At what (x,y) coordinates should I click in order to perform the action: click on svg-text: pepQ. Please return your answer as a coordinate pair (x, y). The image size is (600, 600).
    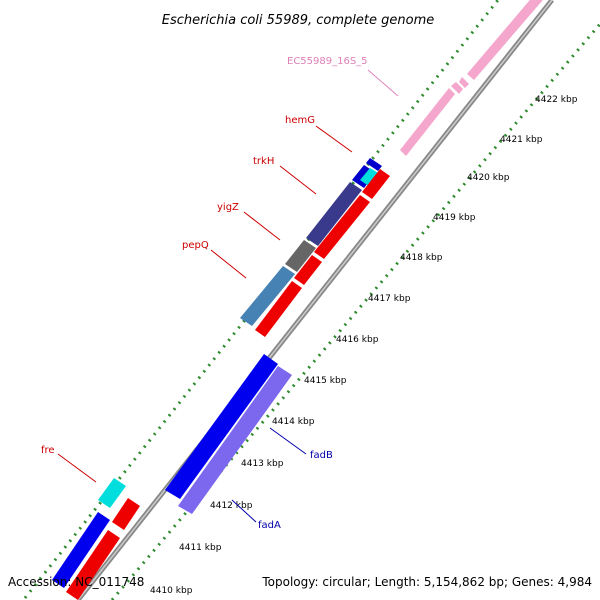
    Looking at the image, I should click on (195, 245).